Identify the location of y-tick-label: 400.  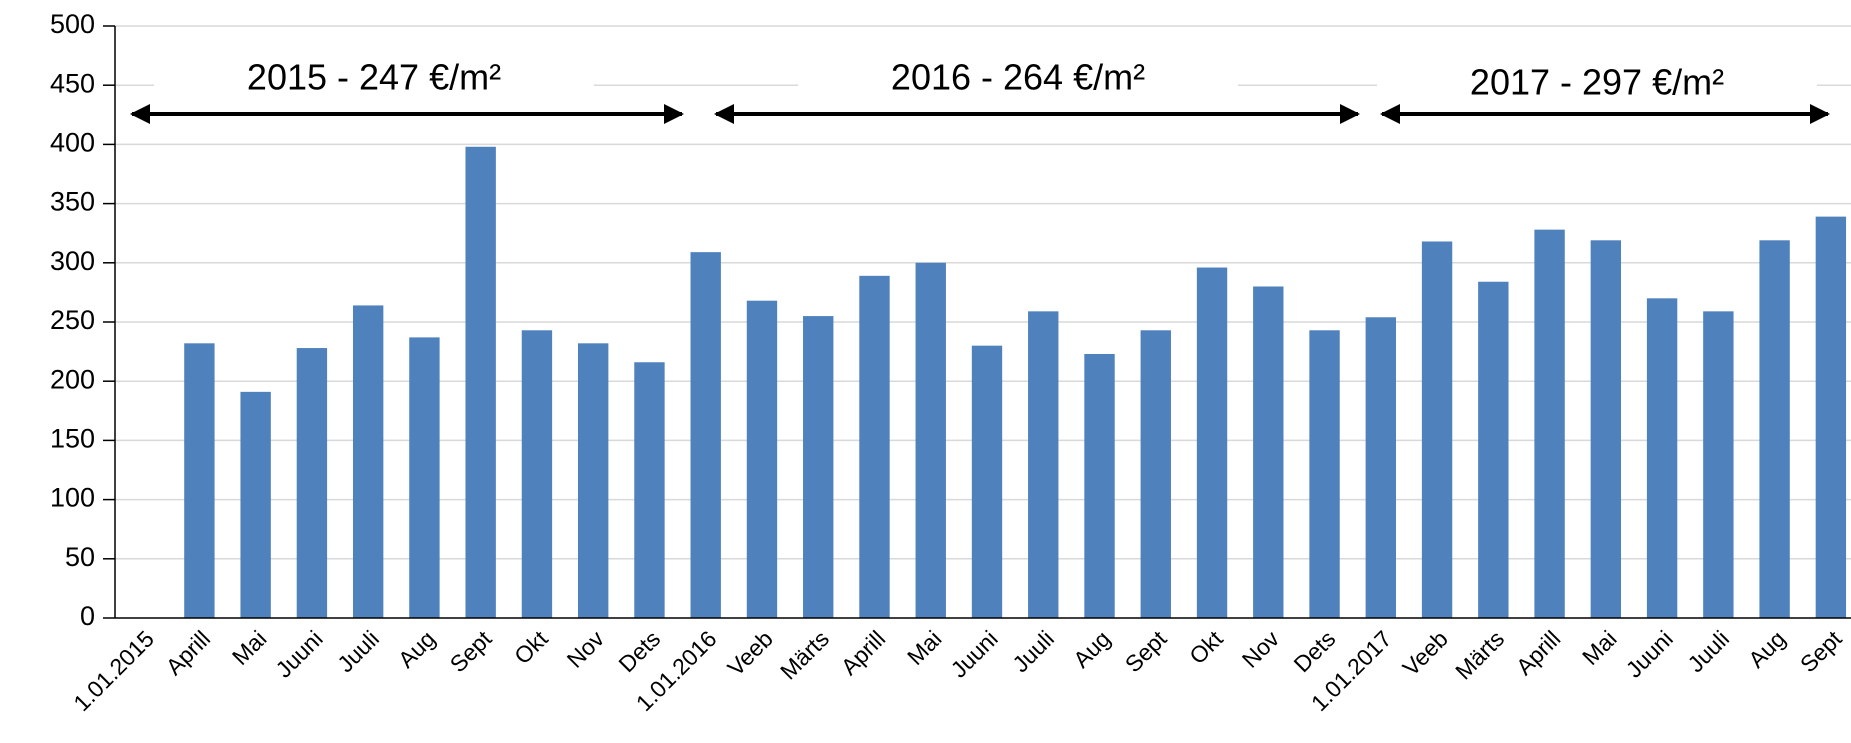
(72, 143).